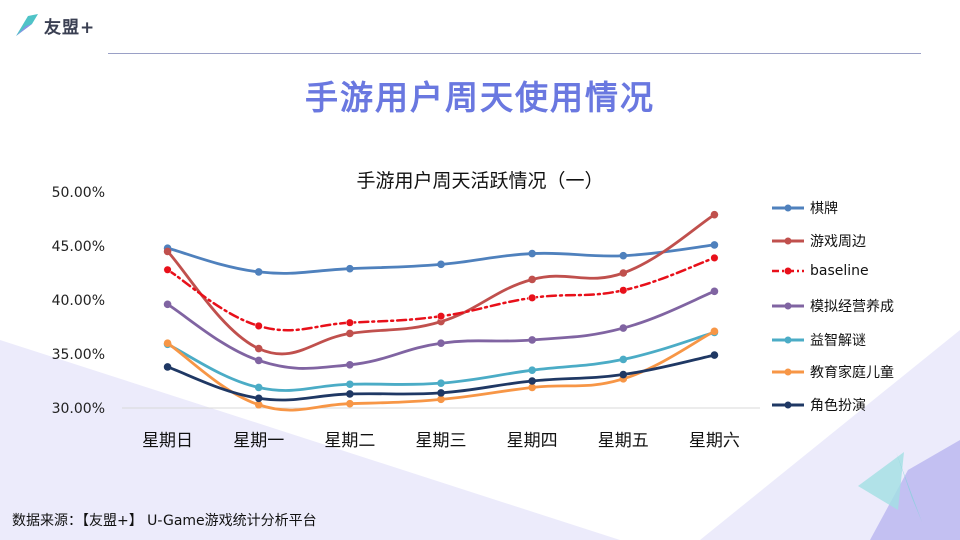 The height and width of the screenshot is (540, 960). I want to click on legend-item: 游戏周边, so click(818, 241).